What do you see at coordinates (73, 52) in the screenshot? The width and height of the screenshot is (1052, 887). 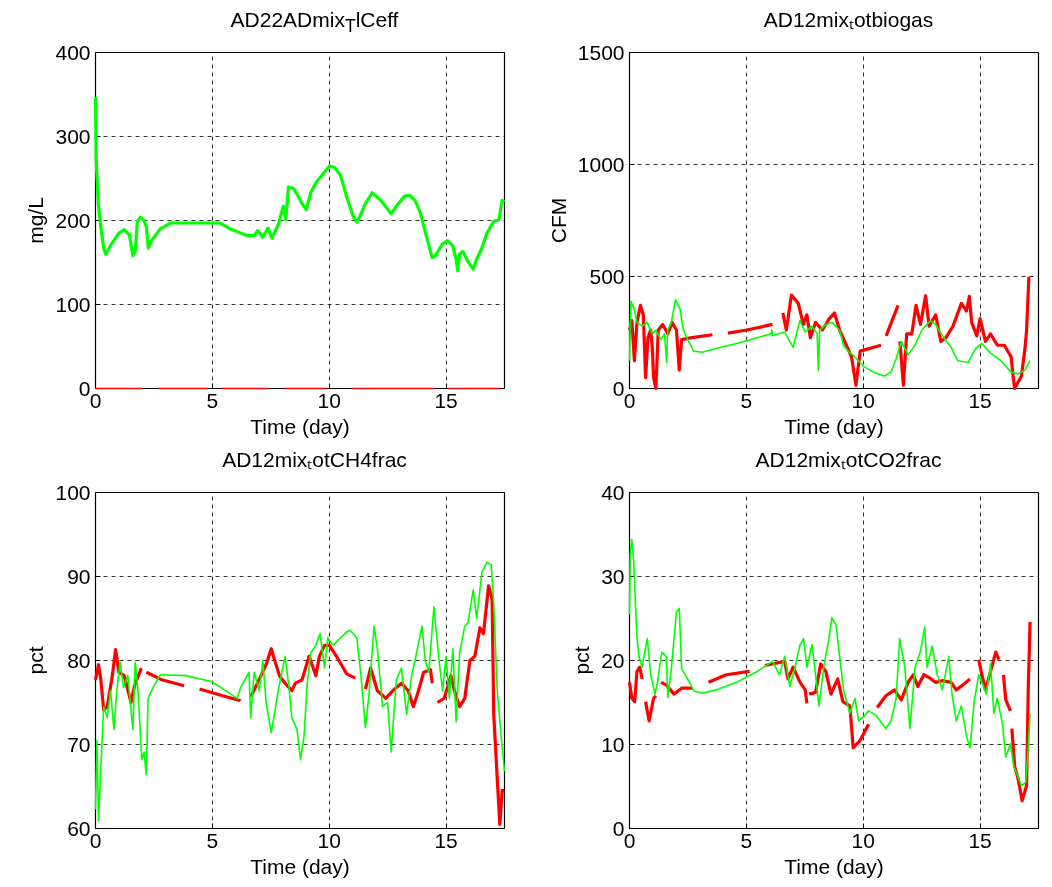 I see `y-tick-label: 400` at bounding box center [73, 52].